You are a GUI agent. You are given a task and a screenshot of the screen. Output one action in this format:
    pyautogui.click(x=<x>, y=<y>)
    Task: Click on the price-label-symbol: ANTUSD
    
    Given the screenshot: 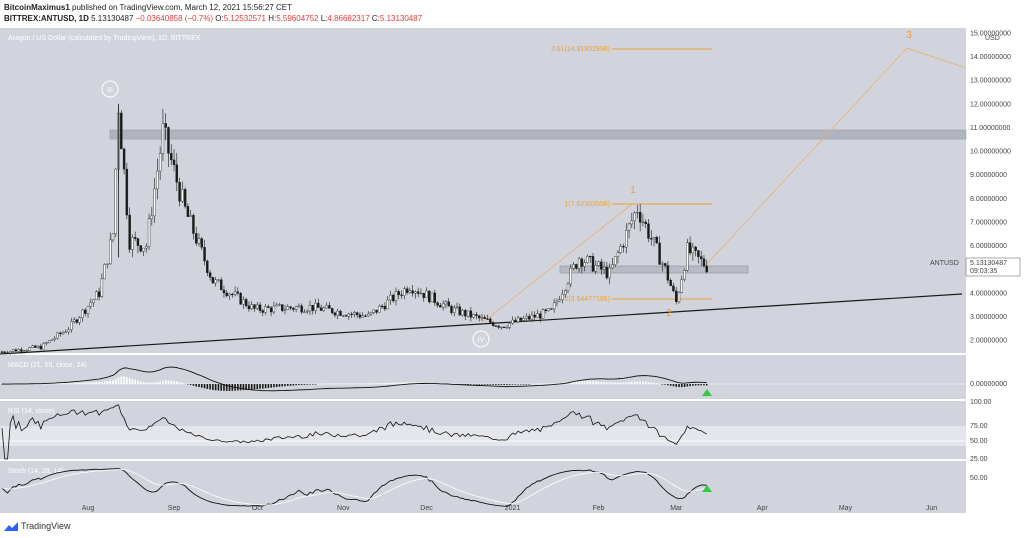 What is the action you would take?
    pyautogui.click(x=944, y=263)
    